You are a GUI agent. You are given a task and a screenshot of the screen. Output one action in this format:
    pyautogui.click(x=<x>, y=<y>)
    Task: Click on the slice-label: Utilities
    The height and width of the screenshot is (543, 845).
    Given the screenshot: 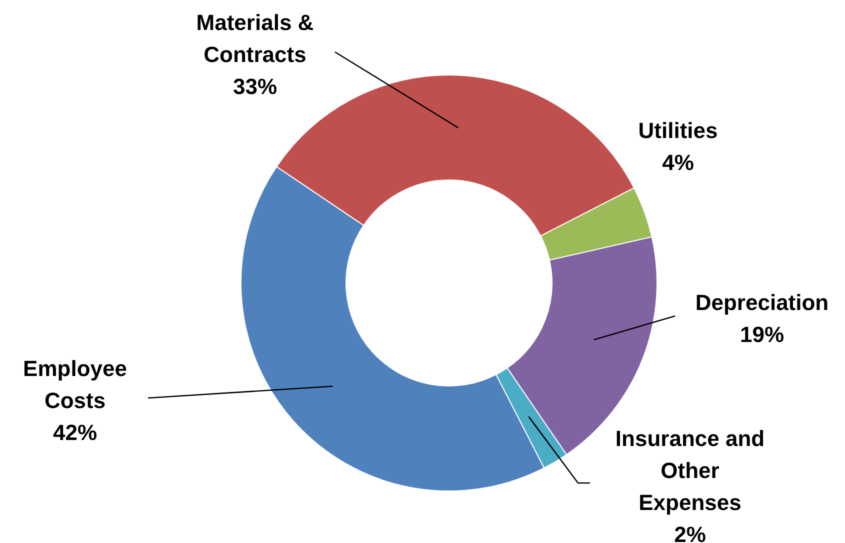 What is the action you would take?
    pyautogui.click(x=678, y=130)
    